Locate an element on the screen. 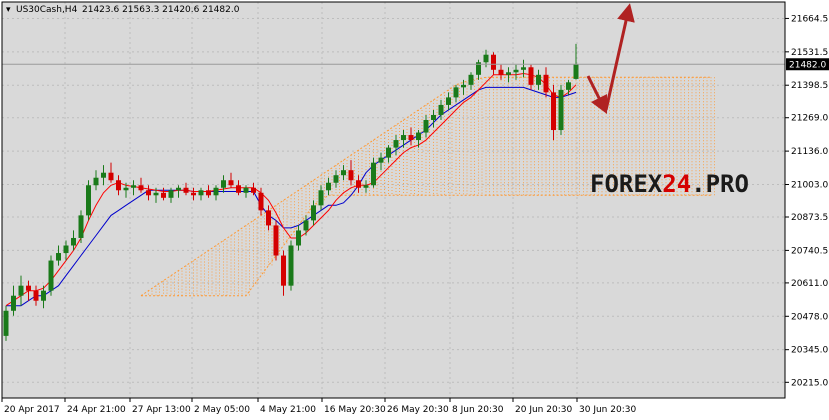 This screenshot has height=420, width=829. y-tick-label: 20478.0 is located at coordinates (809, 317).